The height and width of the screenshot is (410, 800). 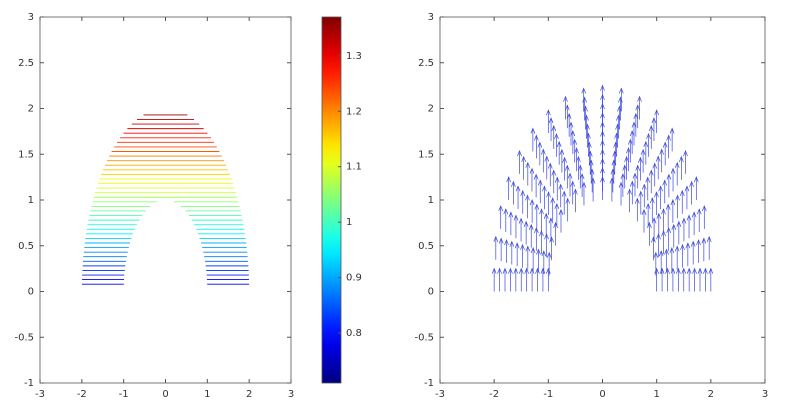 I want to click on x-tick-label: 2, so click(x=711, y=394).